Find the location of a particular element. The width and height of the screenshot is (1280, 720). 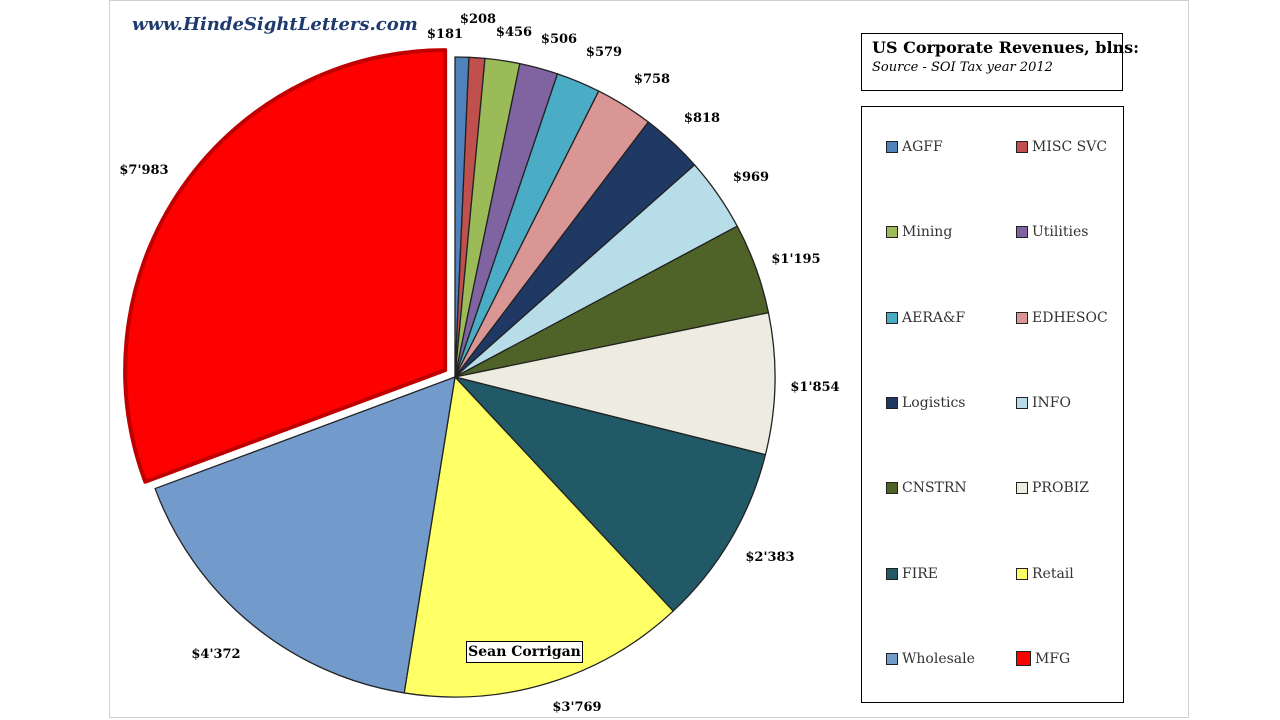

slice-label-mining: $456 is located at coordinates (514, 32).